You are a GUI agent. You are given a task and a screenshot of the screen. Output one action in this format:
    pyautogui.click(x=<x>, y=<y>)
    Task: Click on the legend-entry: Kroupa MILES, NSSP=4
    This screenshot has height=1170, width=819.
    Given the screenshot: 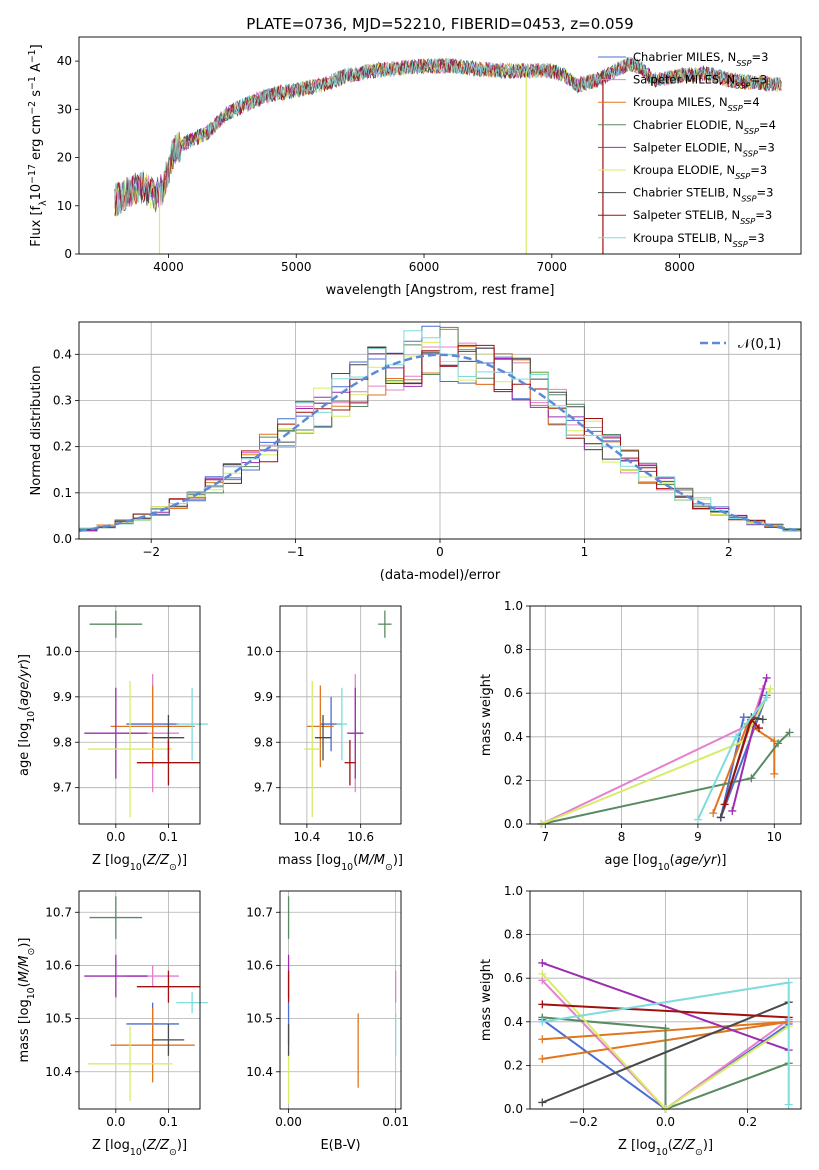 What is the action you would take?
    pyautogui.click(x=696, y=104)
    